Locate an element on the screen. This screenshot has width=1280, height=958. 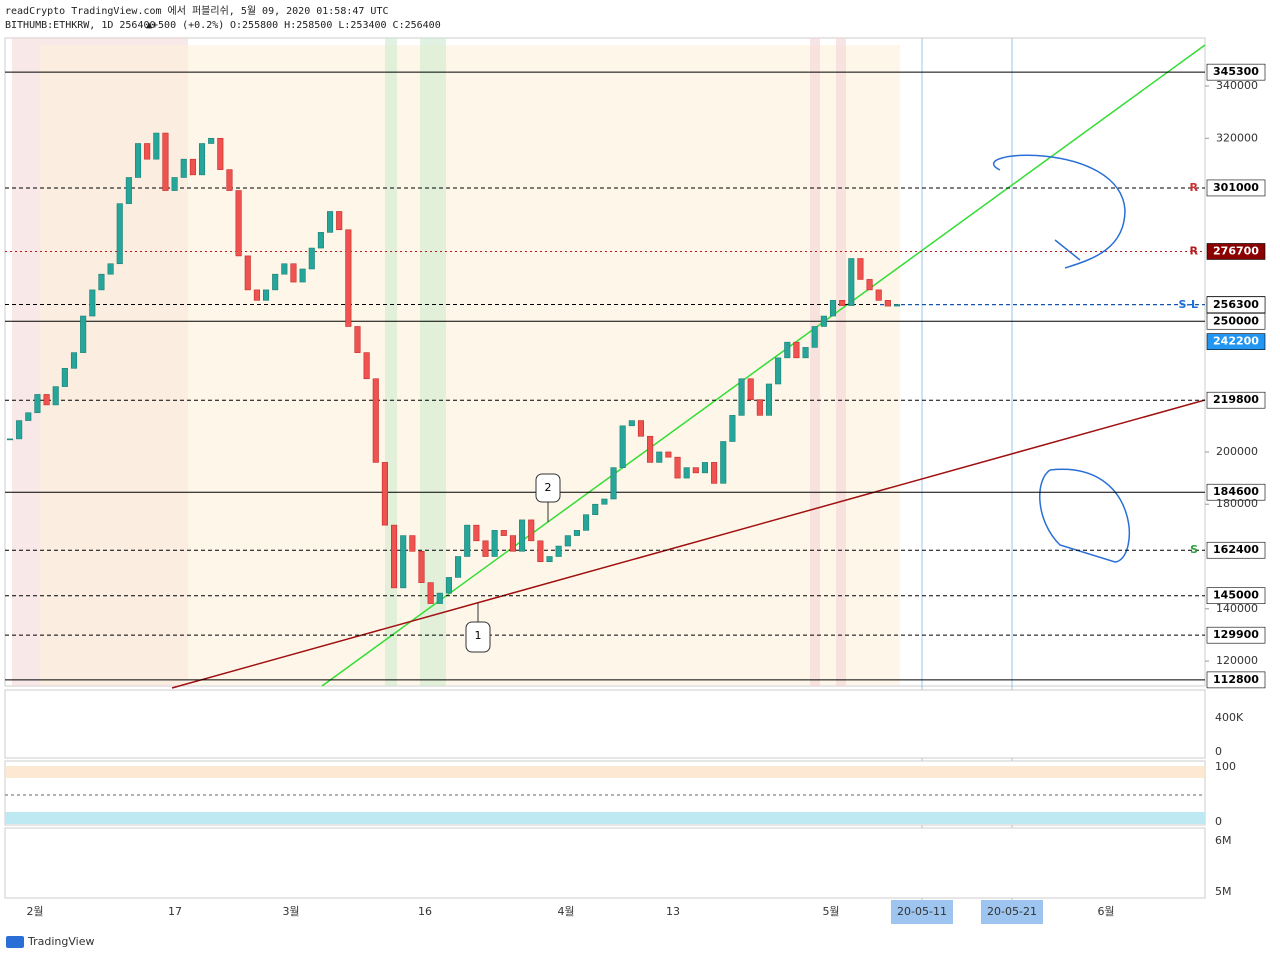
x-tick-label: 2월 is located at coordinates (34, 911).